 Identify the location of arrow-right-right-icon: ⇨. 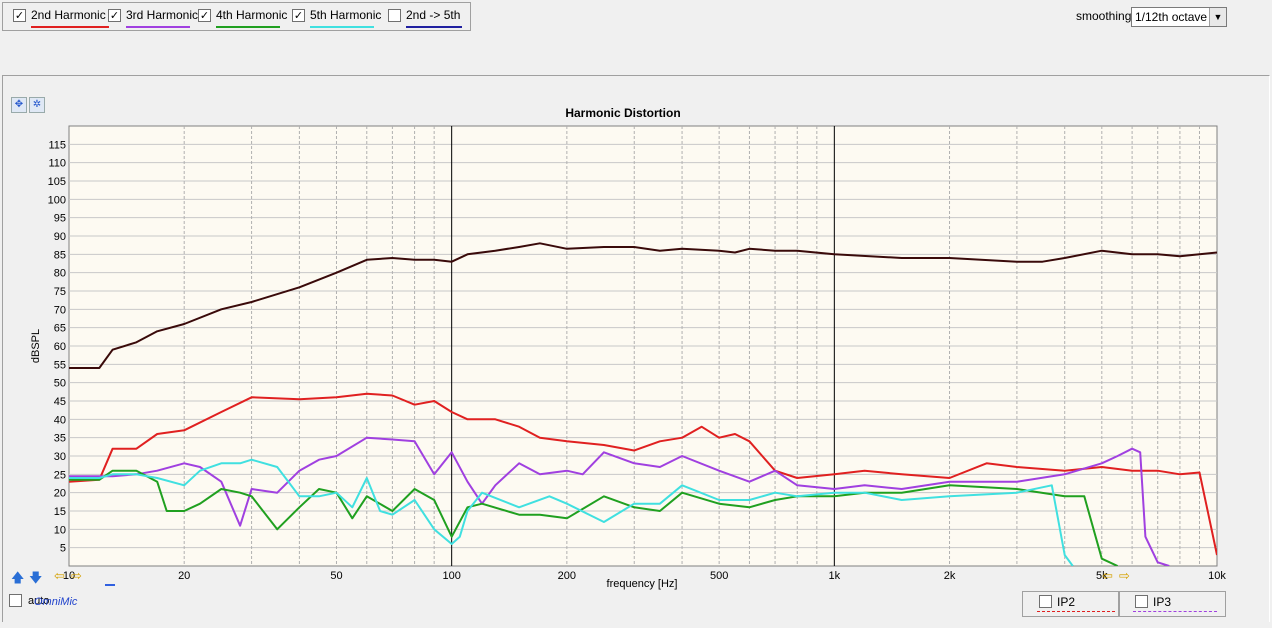
(1124, 576).